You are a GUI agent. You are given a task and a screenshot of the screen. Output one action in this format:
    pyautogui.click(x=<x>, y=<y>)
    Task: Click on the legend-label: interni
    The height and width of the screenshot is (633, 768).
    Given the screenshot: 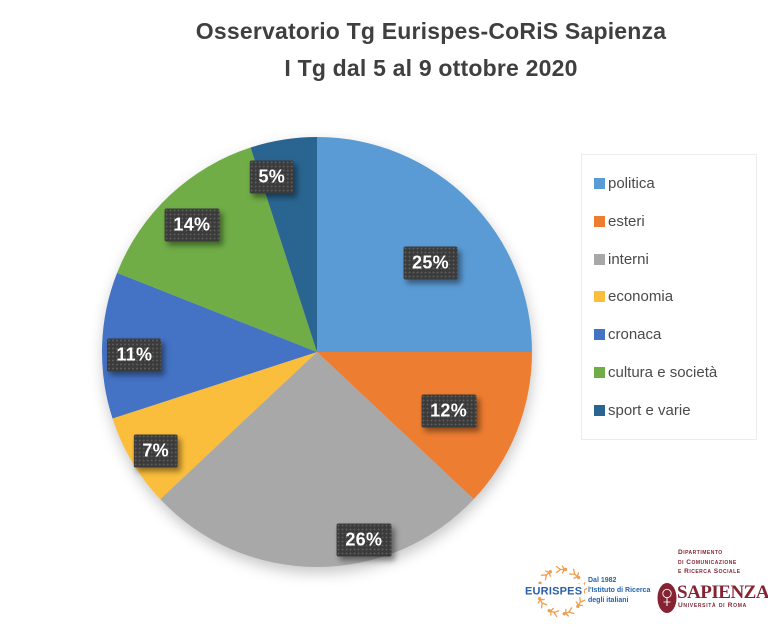 What is the action you would take?
    pyautogui.click(x=628, y=259)
    